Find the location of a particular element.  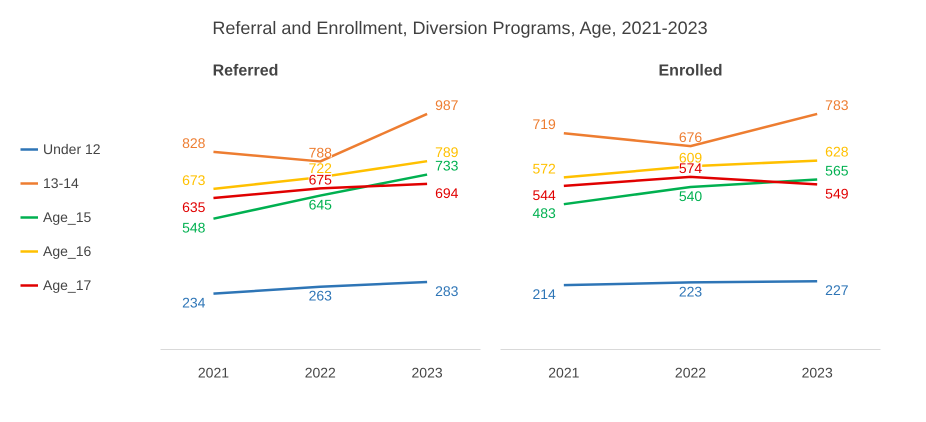

data-label: 783 is located at coordinates (837, 104).